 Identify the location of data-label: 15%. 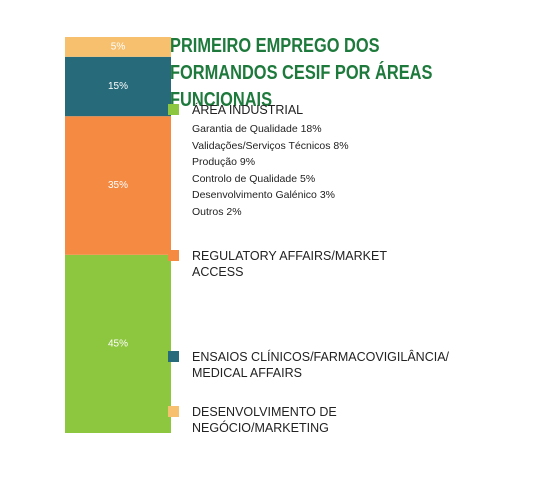
(118, 86).